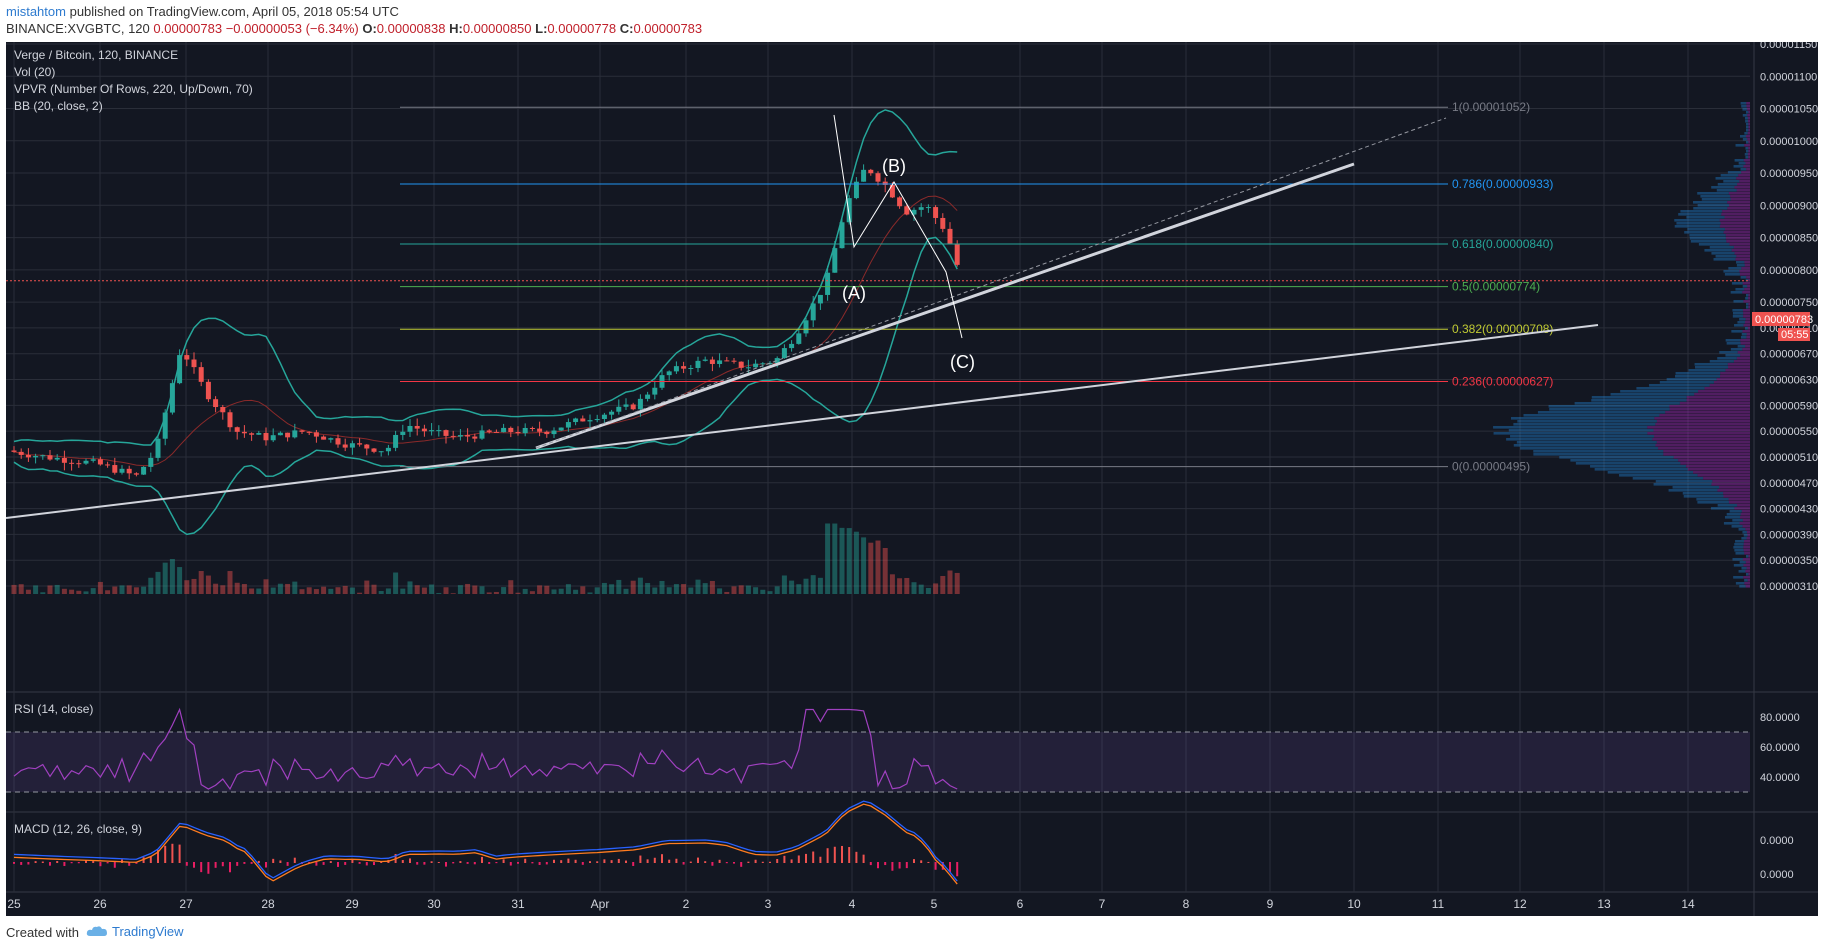 Image resolution: width=1822 pixels, height=951 pixels. What do you see at coordinates (1788, 77) in the screenshot?
I see `y-tick-label: 0.00001100` at bounding box center [1788, 77].